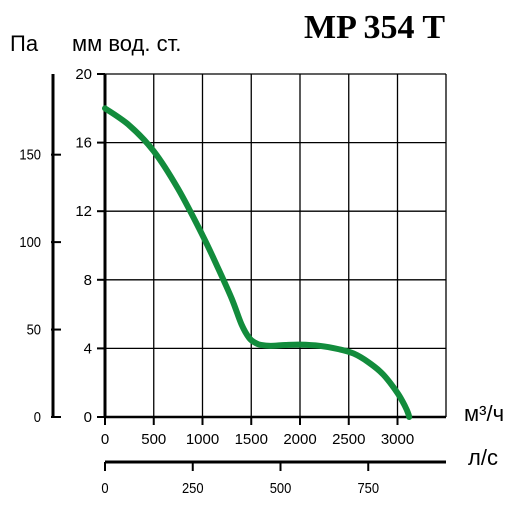 The image size is (523, 506). I want to click on m3h-unit-label: м³/ч, so click(484, 413).